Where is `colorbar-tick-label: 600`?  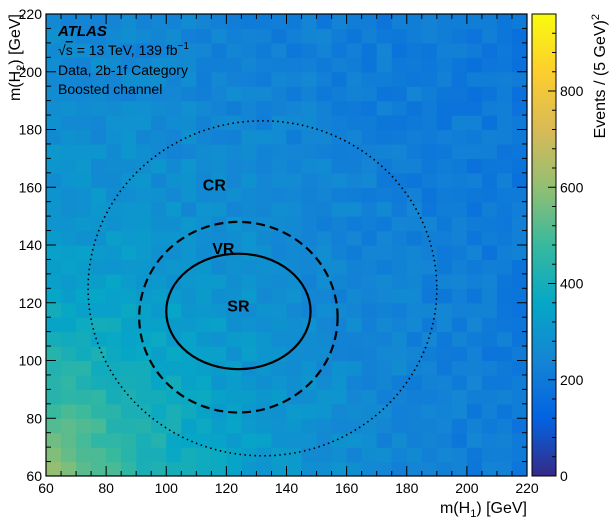 colorbar-tick-label: 600 is located at coordinates (572, 187).